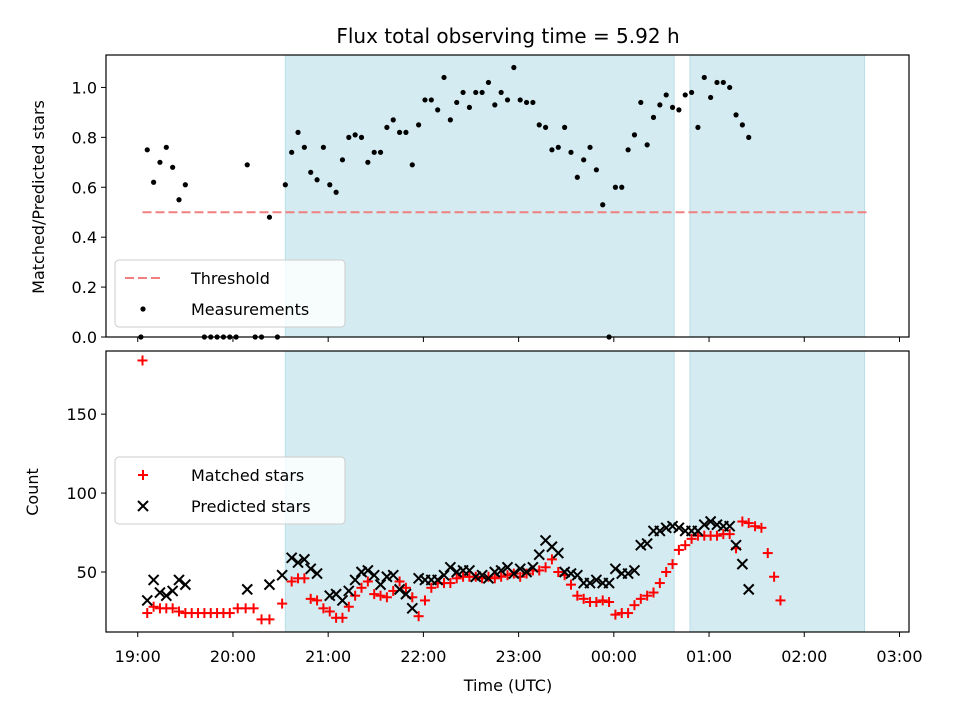 This screenshot has height=724, width=960. I want to click on y-tick-label: 0.6, so click(84, 187).